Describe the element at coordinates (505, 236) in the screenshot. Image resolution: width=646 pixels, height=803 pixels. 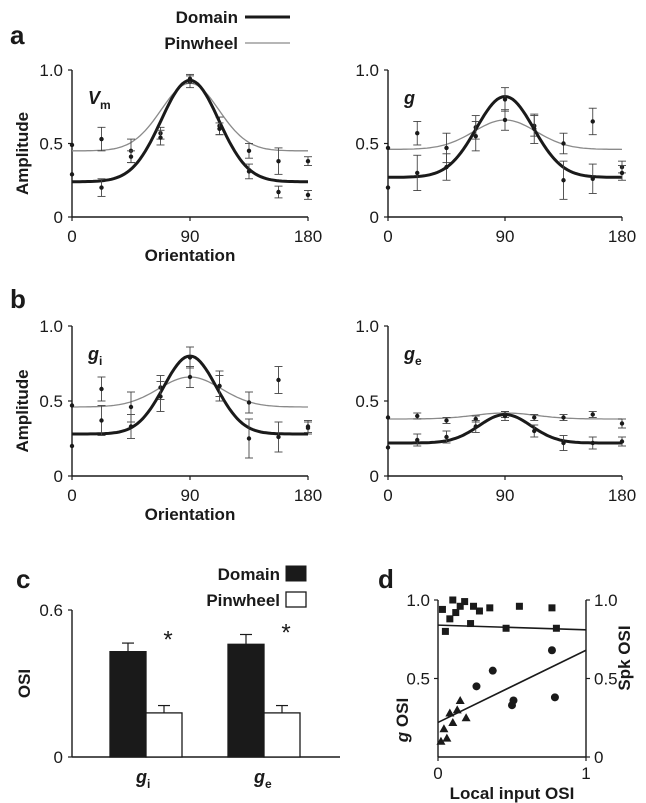
I see `xtick-label-a-right-1: 90` at that location.